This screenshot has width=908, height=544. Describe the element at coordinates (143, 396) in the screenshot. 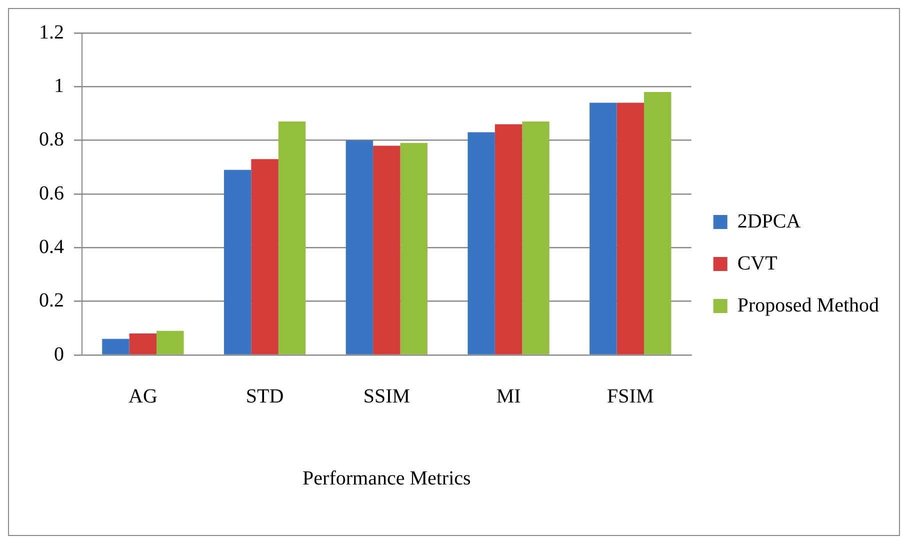

I see `x-tick-label: AG` at that location.